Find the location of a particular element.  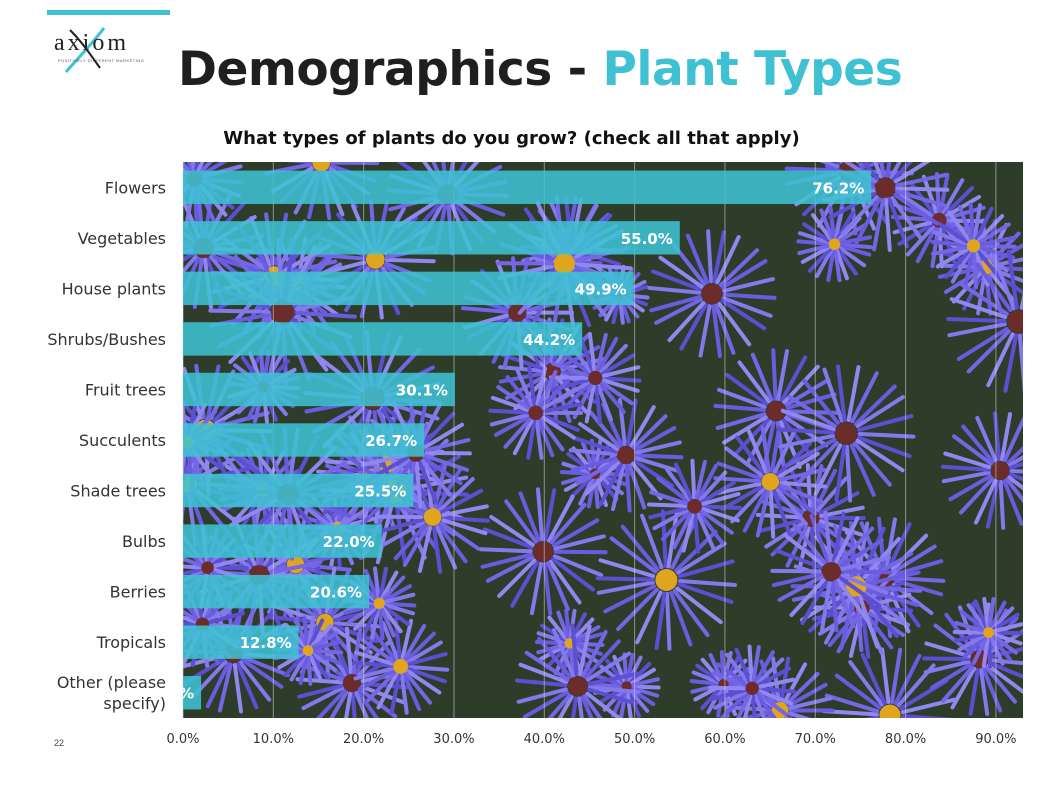

x-tick-label: 80.0% is located at coordinates (905, 739).